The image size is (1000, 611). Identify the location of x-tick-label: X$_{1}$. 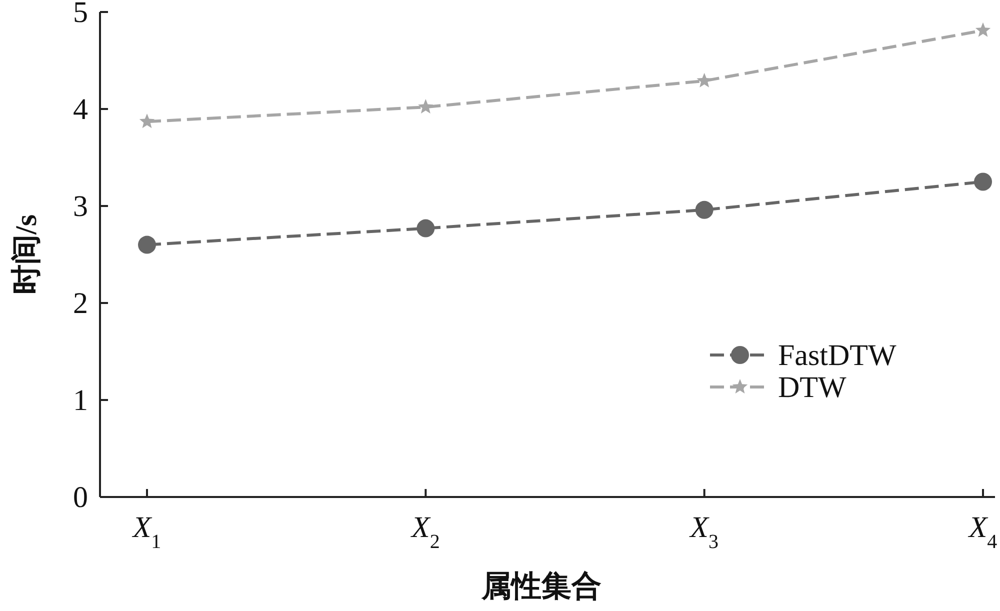
(147, 532).